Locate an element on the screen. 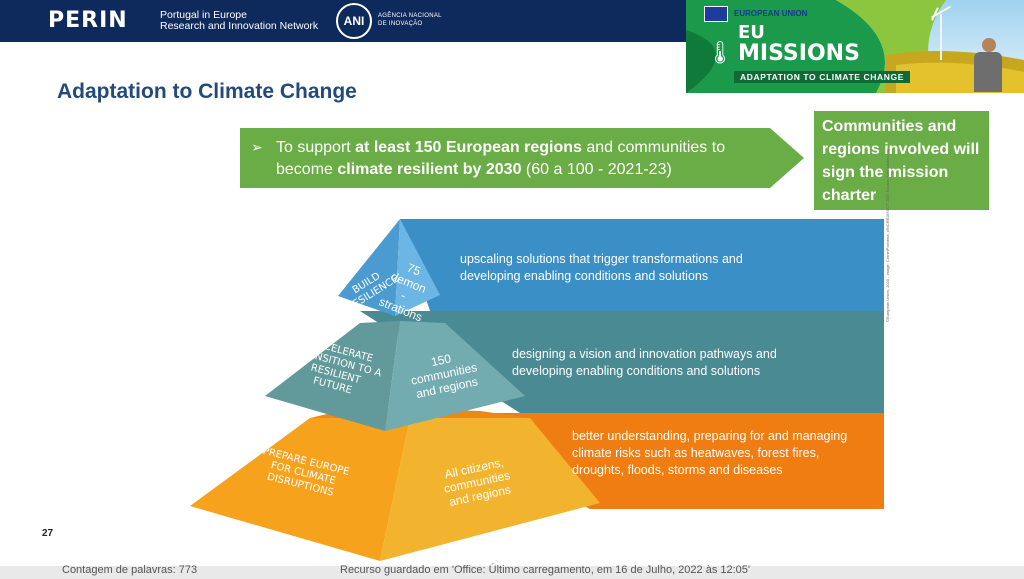  goal-text-part: To support is located at coordinates (316, 147).